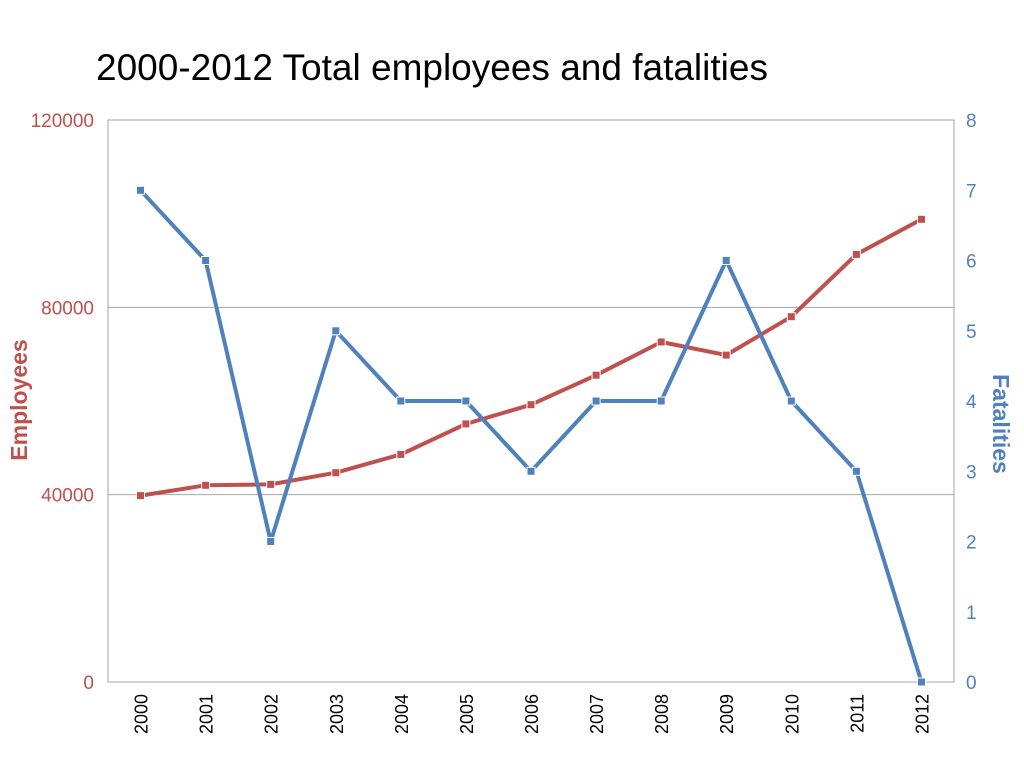 Image resolution: width=1024 pixels, height=768 pixels. I want to click on x-tick-label: 2009, so click(727, 714).